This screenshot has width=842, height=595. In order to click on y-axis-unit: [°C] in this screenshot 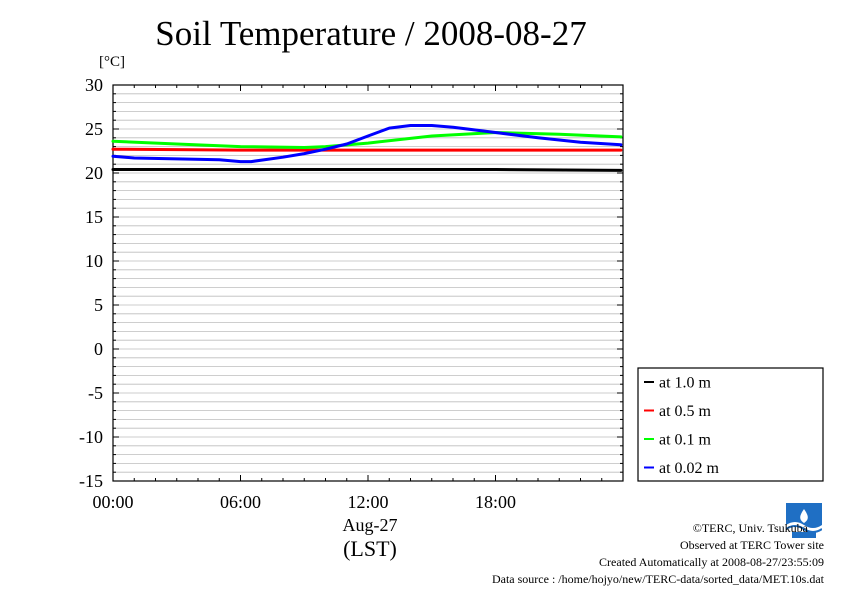, I will do `click(112, 62)`.